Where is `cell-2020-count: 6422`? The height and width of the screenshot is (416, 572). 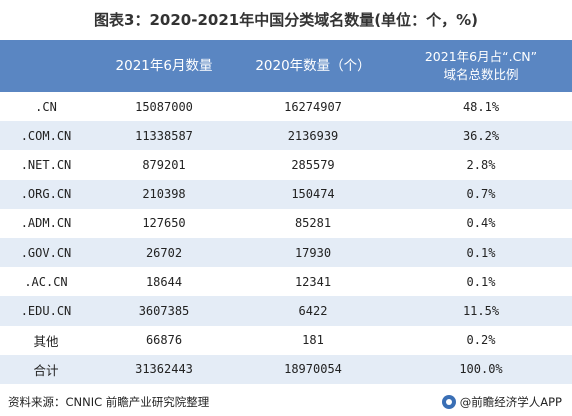 cell-2020-count: 6422 is located at coordinates (313, 310).